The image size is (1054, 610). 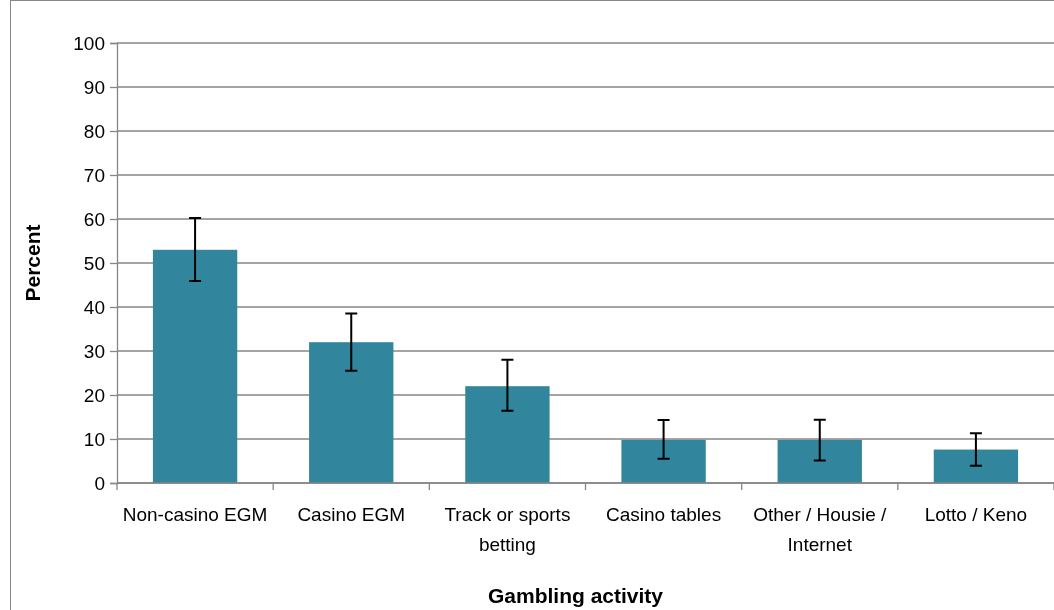 What do you see at coordinates (94, 395) in the screenshot?
I see `y-tick-label: 20` at bounding box center [94, 395].